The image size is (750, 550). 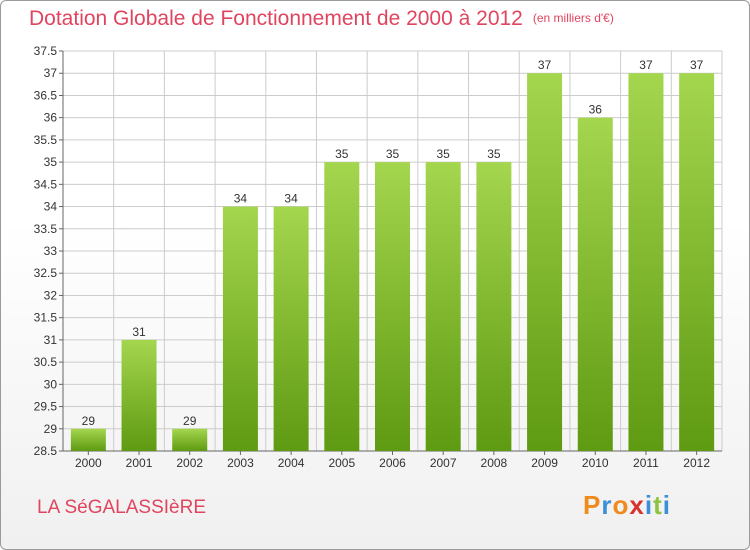 I want to click on x-tick-label: 2008, so click(x=494, y=463).